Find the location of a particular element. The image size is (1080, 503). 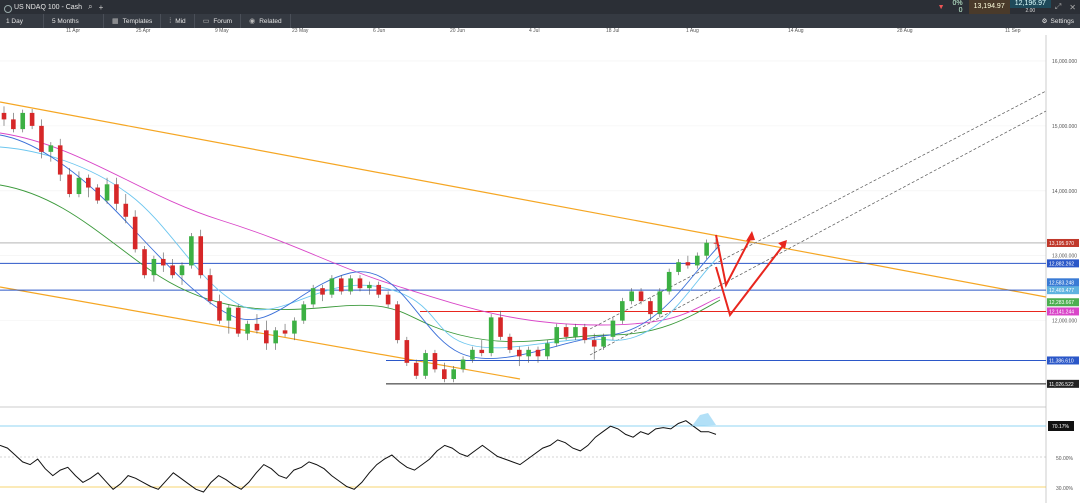

forum-button: ▭ Forum is located at coordinates (218, 21).